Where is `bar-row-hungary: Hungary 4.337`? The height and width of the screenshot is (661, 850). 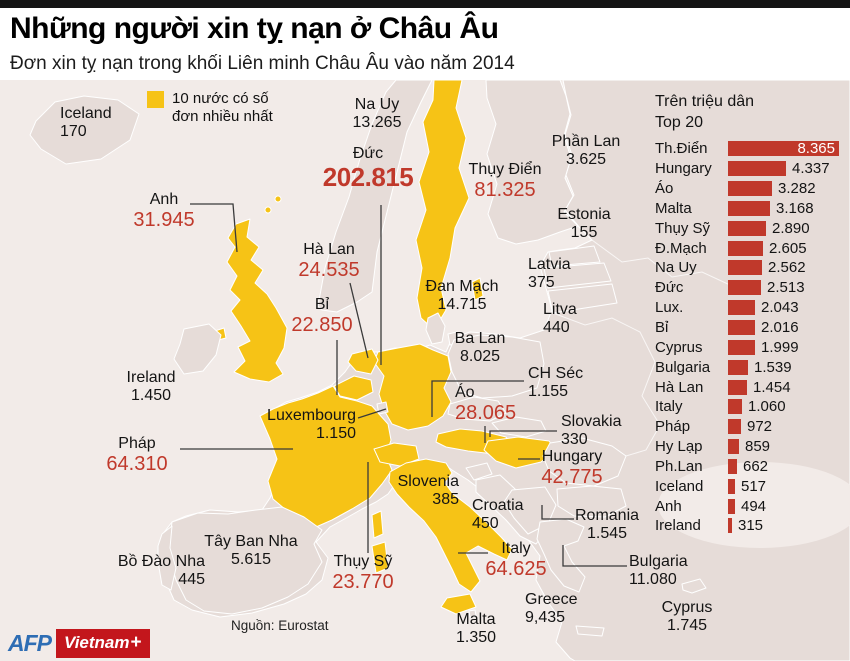 bar-row-hungary: Hungary 4.337 is located at coordinates (747, 169).